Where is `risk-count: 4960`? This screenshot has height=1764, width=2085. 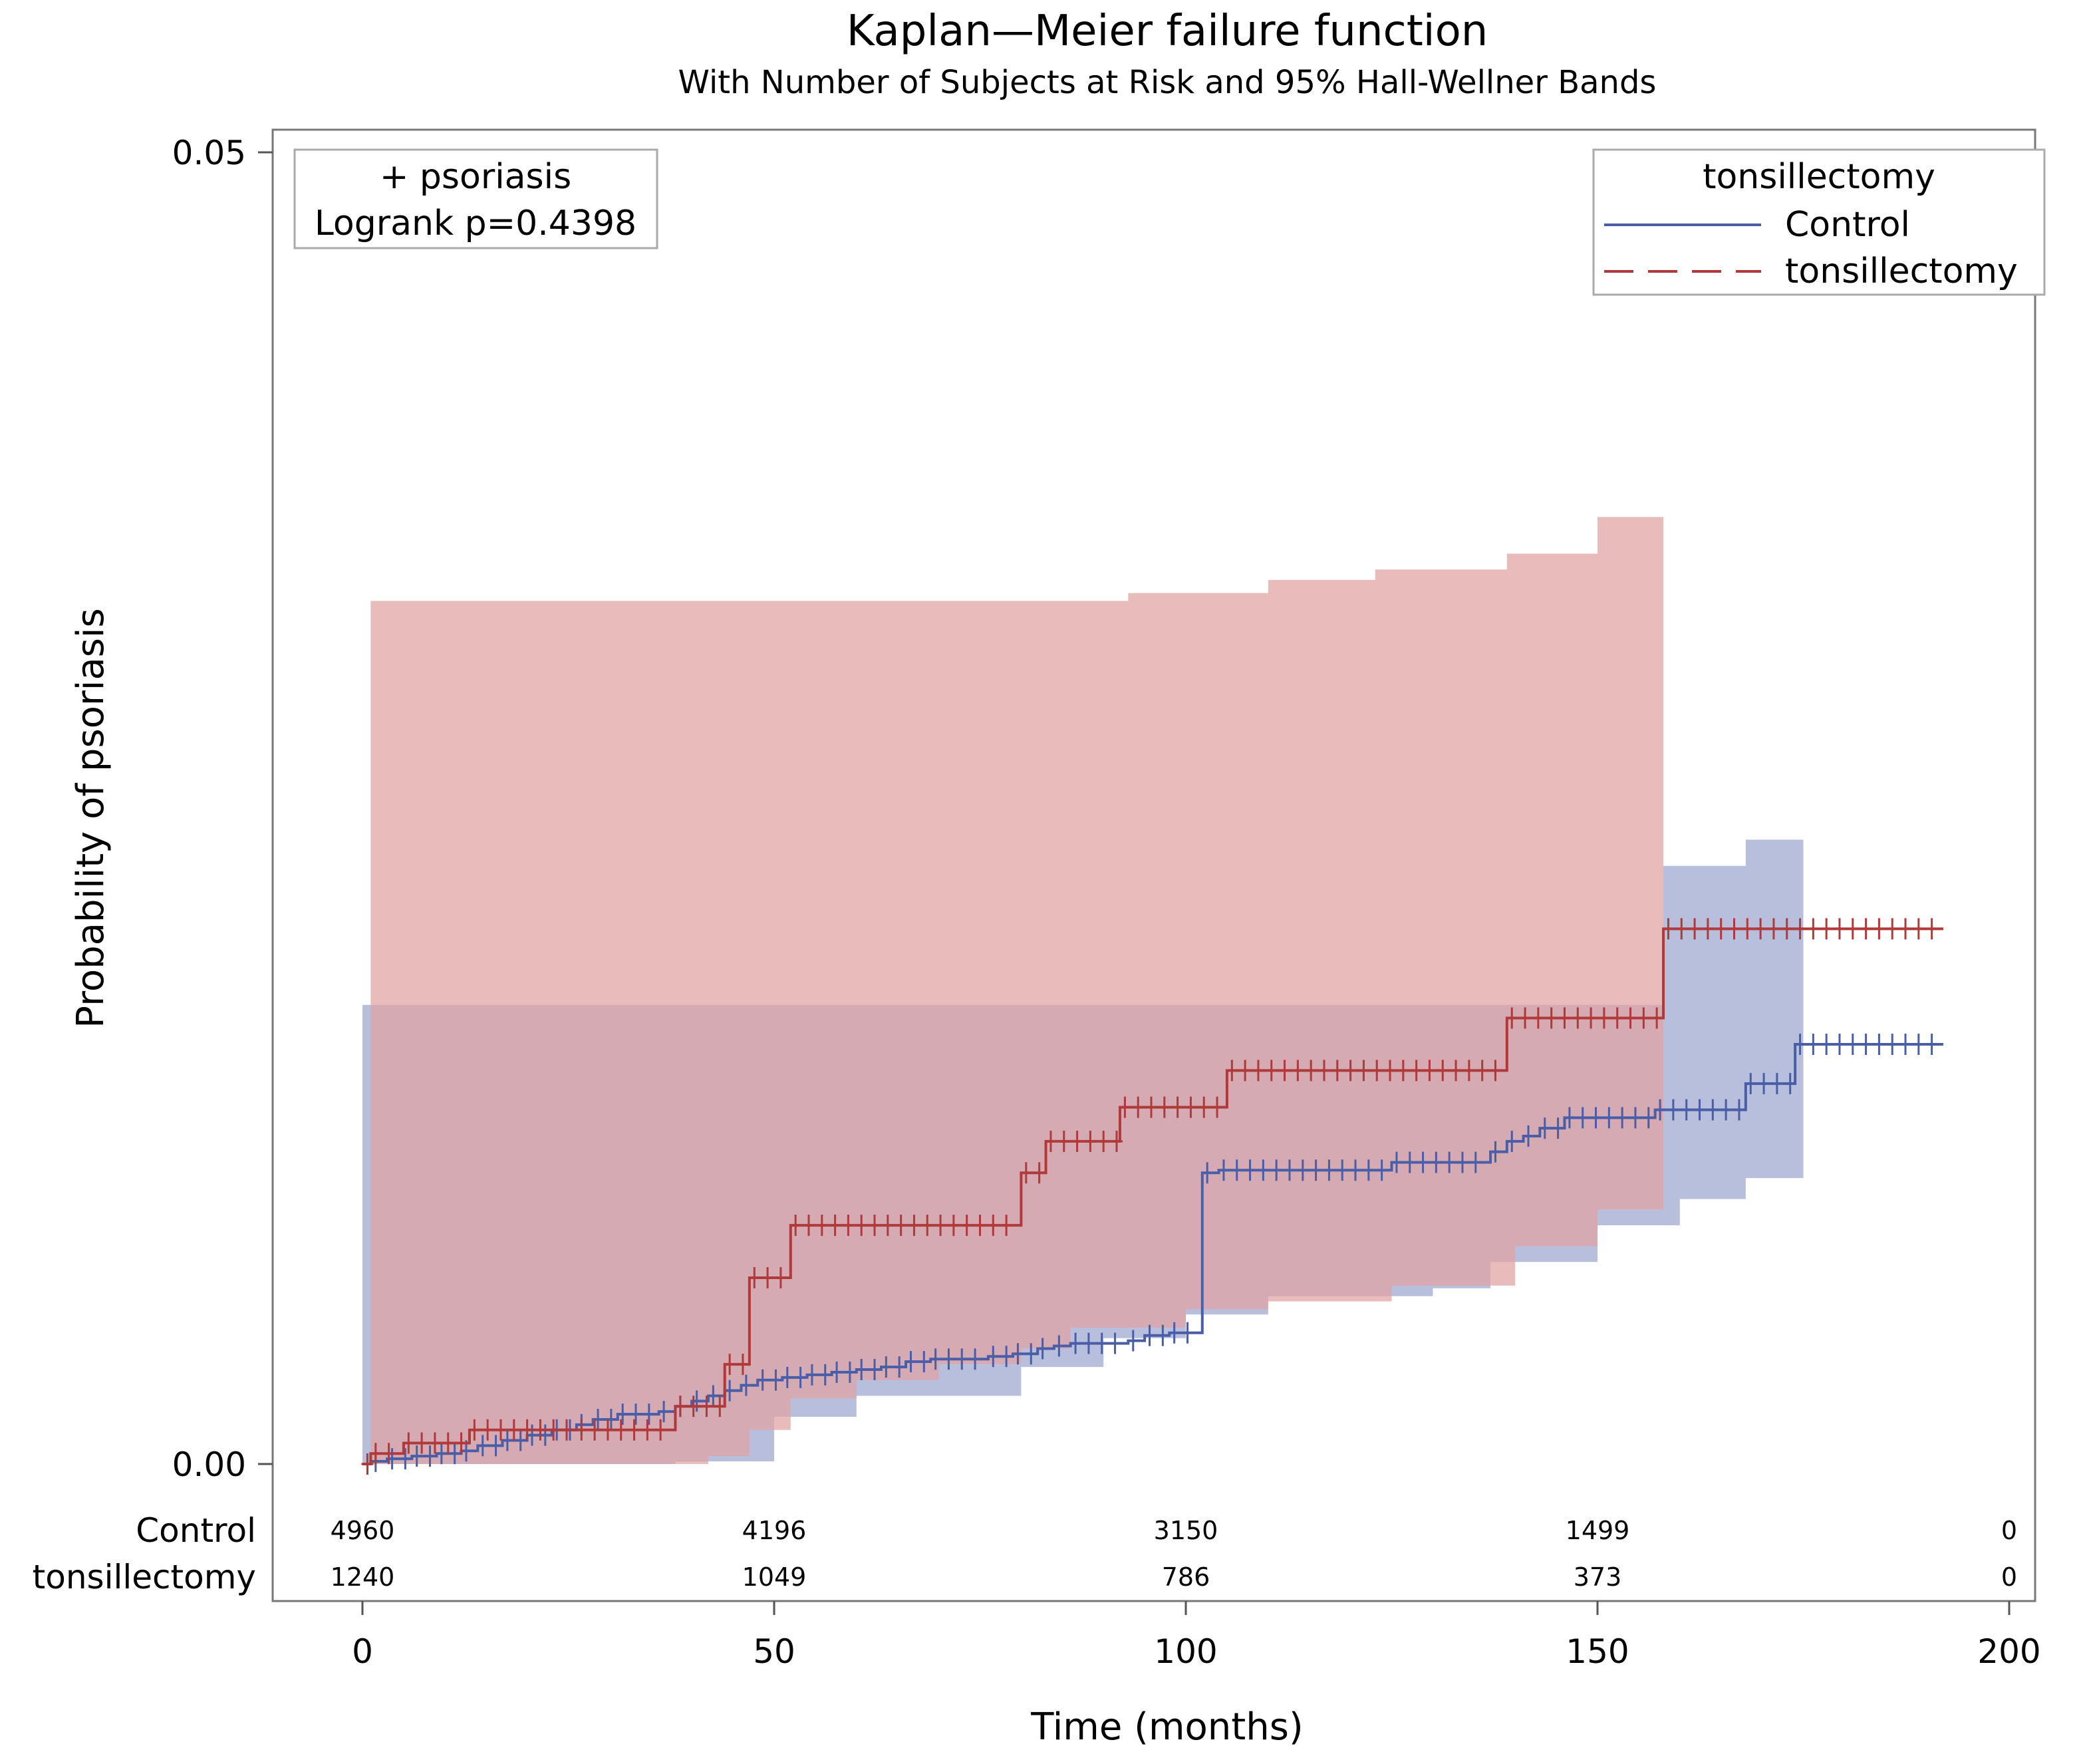
risk-count: 4960 is located at coordinates (363, 1530).